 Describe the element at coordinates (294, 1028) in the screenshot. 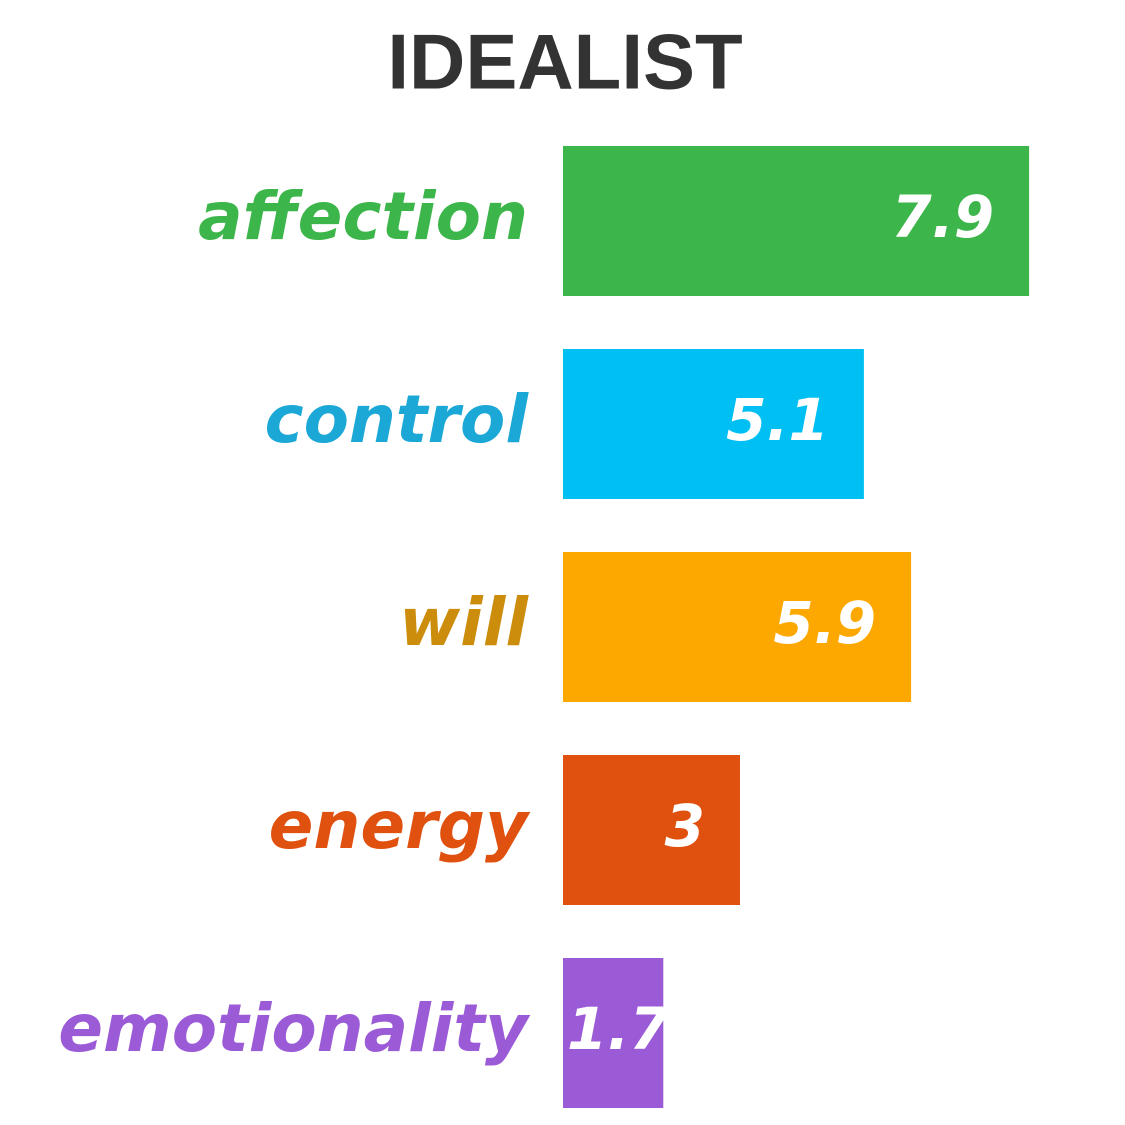

I see `category-label: emotionality` at that location.